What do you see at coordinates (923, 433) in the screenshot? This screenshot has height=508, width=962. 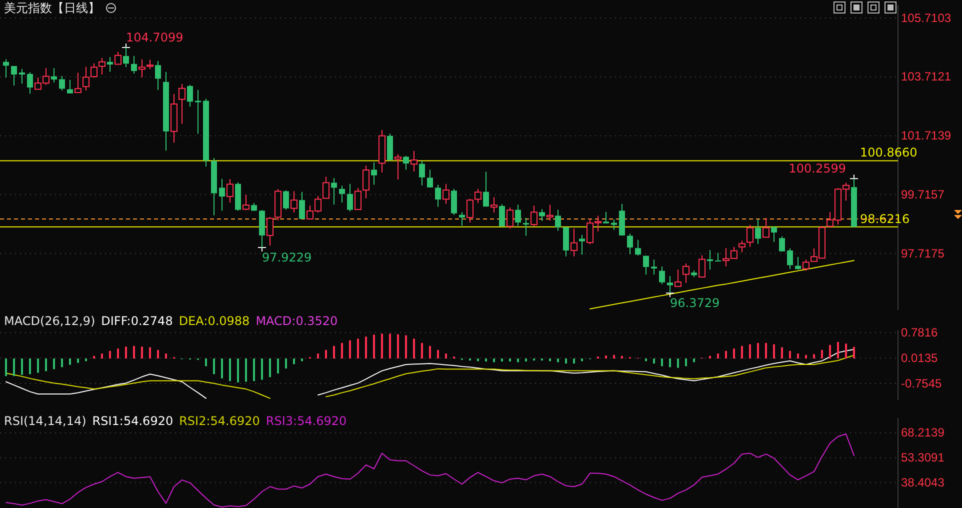 I see `y-tick-label: 68.2139` at bounding box center [923, 433].